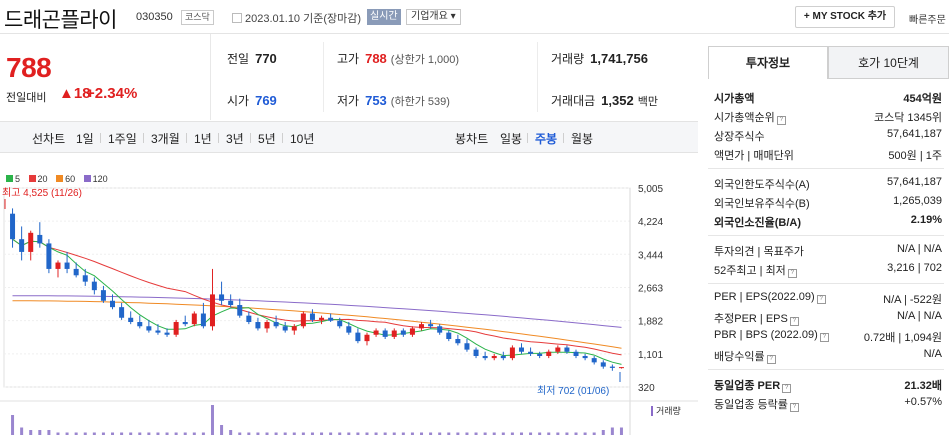  What do you see at coordinates (762, 204) in the screenshot?
I see `info-row-label: 외국인보유주식수(B)` at bounding box center [762, 204].